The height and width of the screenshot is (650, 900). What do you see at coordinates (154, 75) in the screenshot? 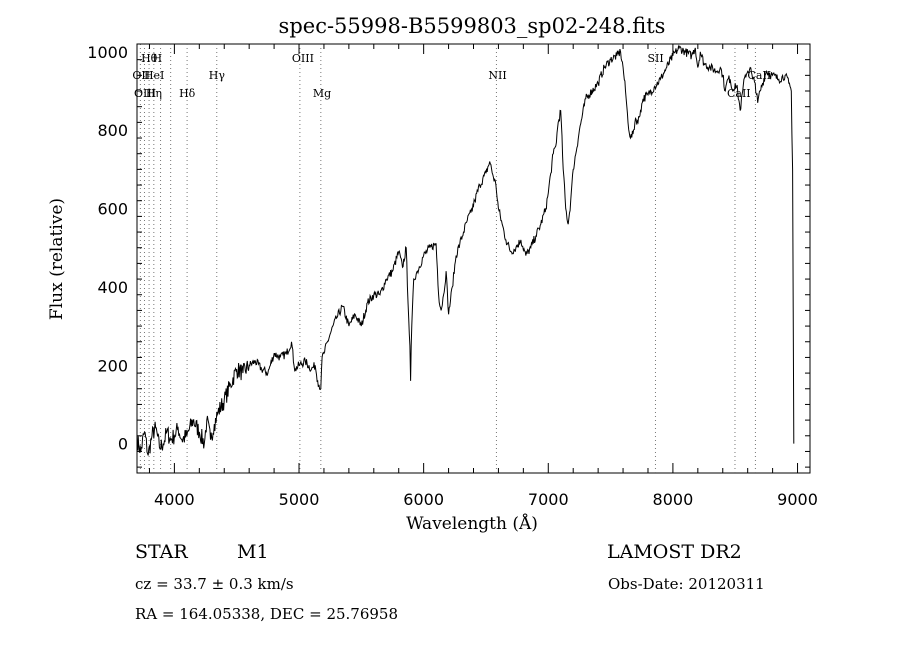
I see `marker-label: HeI` at bounding box center [154, 75].